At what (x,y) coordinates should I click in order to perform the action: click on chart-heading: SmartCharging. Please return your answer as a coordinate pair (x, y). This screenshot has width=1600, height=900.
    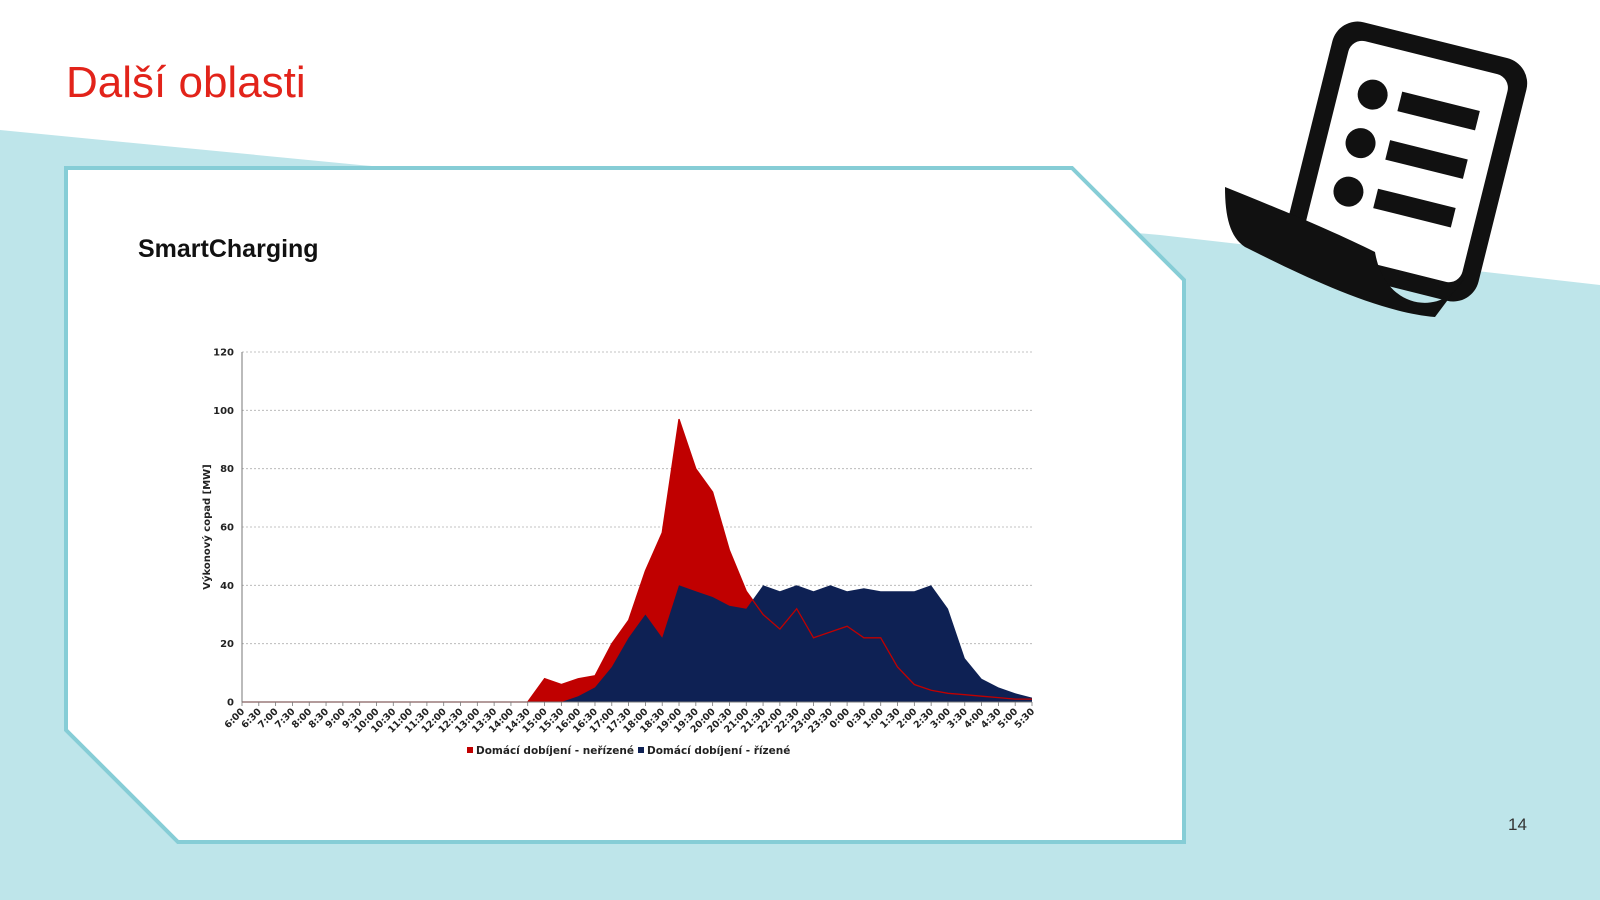
    Looking at the image, I should click on (228, 249).